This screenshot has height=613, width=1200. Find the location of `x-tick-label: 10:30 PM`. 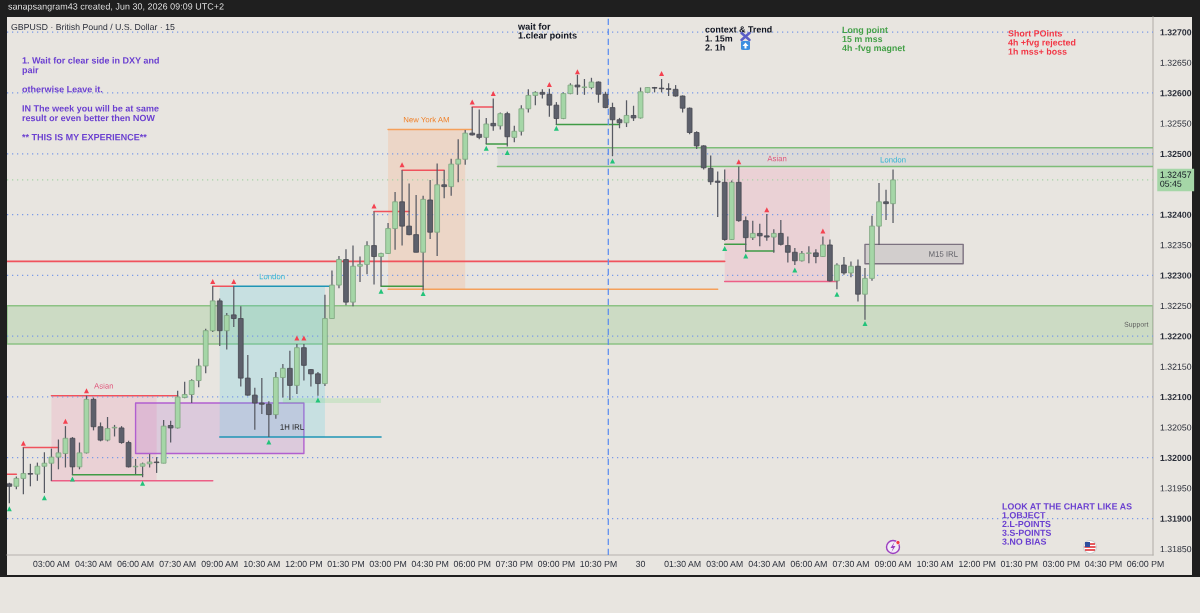

x-tick-label: 10:30 PM is located at coordinates (598, 563).